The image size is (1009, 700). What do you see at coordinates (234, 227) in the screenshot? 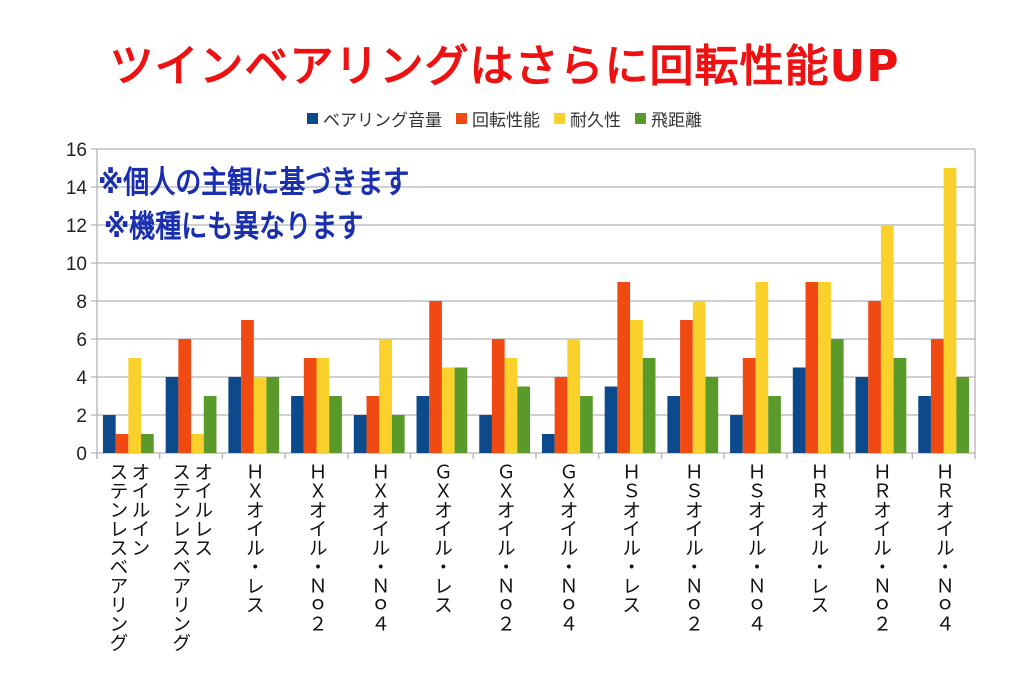
I see `annotation-model-varies: ※機種にも異なります` at bounding box center [234, 227].